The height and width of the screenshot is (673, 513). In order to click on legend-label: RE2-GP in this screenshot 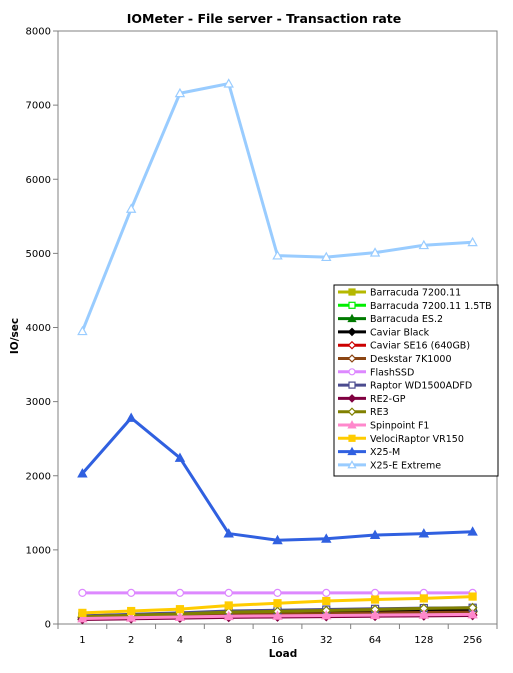, I will do `click(388, 399)`.